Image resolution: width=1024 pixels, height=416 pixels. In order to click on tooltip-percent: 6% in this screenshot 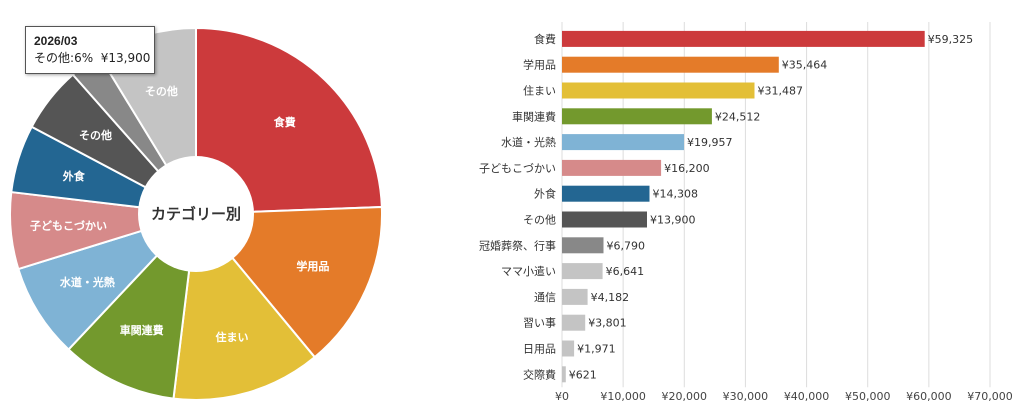, I will do `click(84, 58)`.